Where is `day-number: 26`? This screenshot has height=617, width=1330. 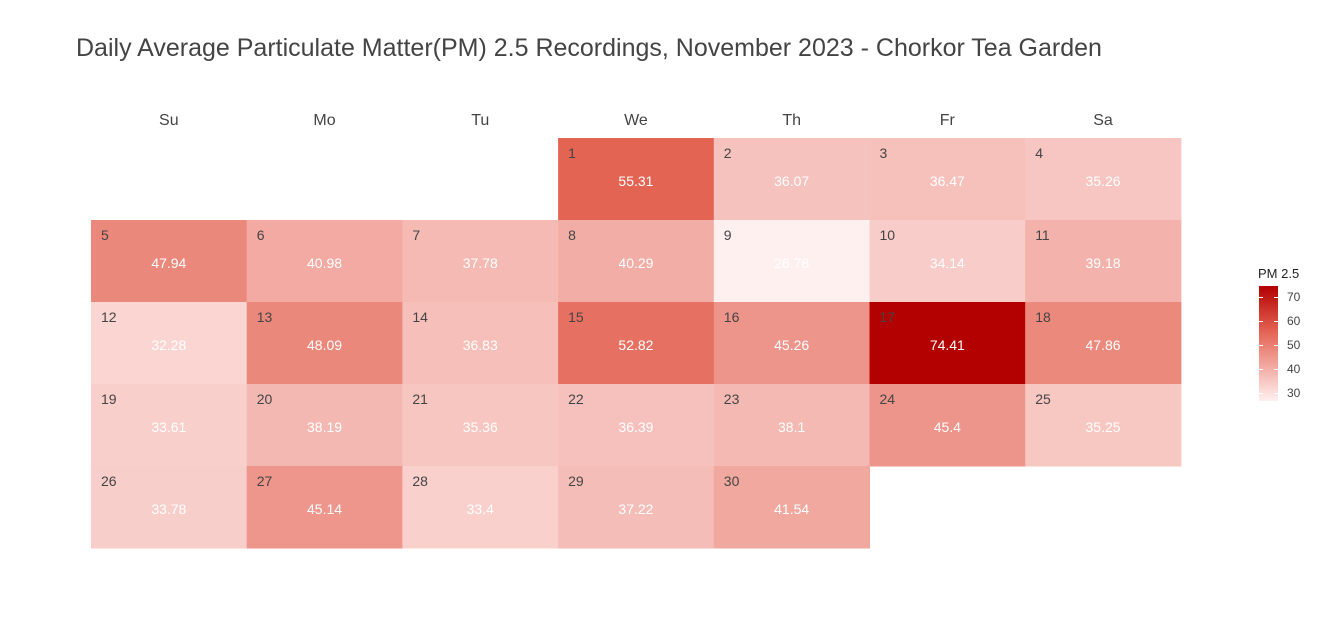
day-number: 26 is located at coordinates (109, 481).